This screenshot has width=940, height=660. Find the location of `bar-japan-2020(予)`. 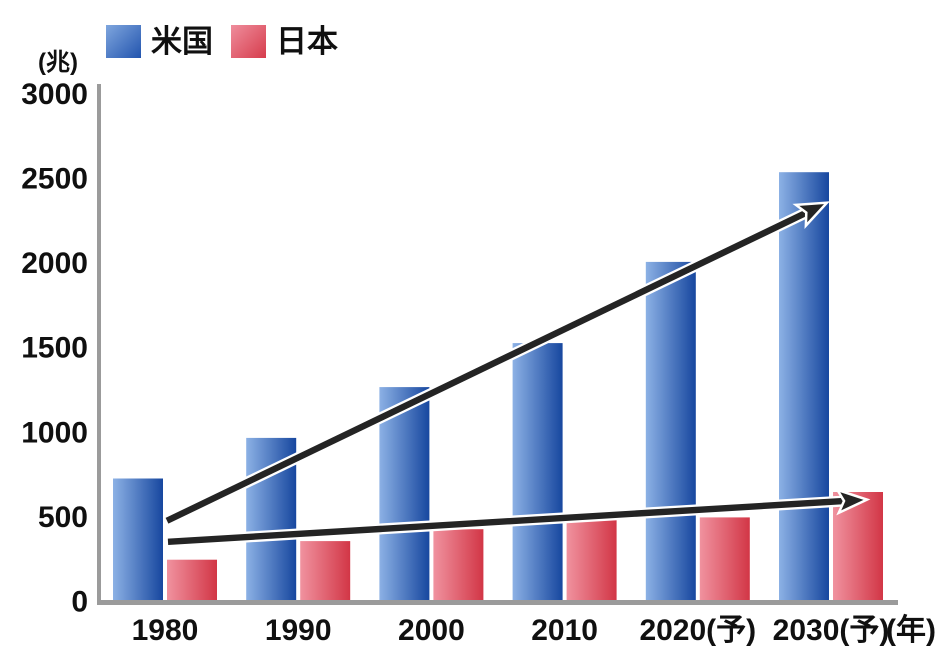

bar-japan-2020(予) is located at coordinates (724, 560).